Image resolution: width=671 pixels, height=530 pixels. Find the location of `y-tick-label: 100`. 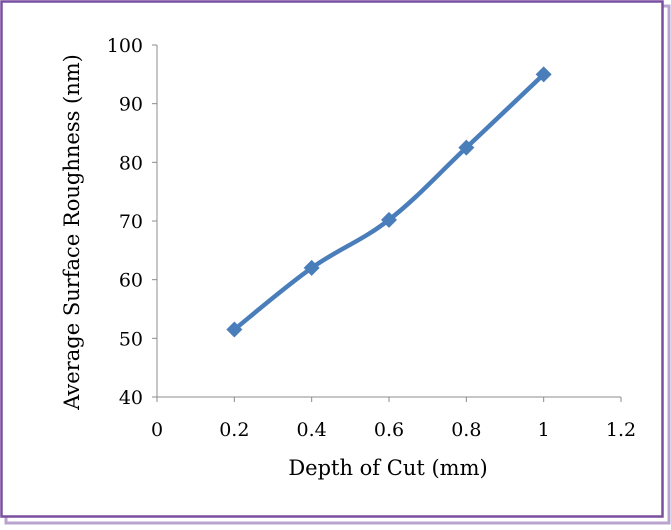

y-tick-label: 100 is located at coordinates (125, 46).